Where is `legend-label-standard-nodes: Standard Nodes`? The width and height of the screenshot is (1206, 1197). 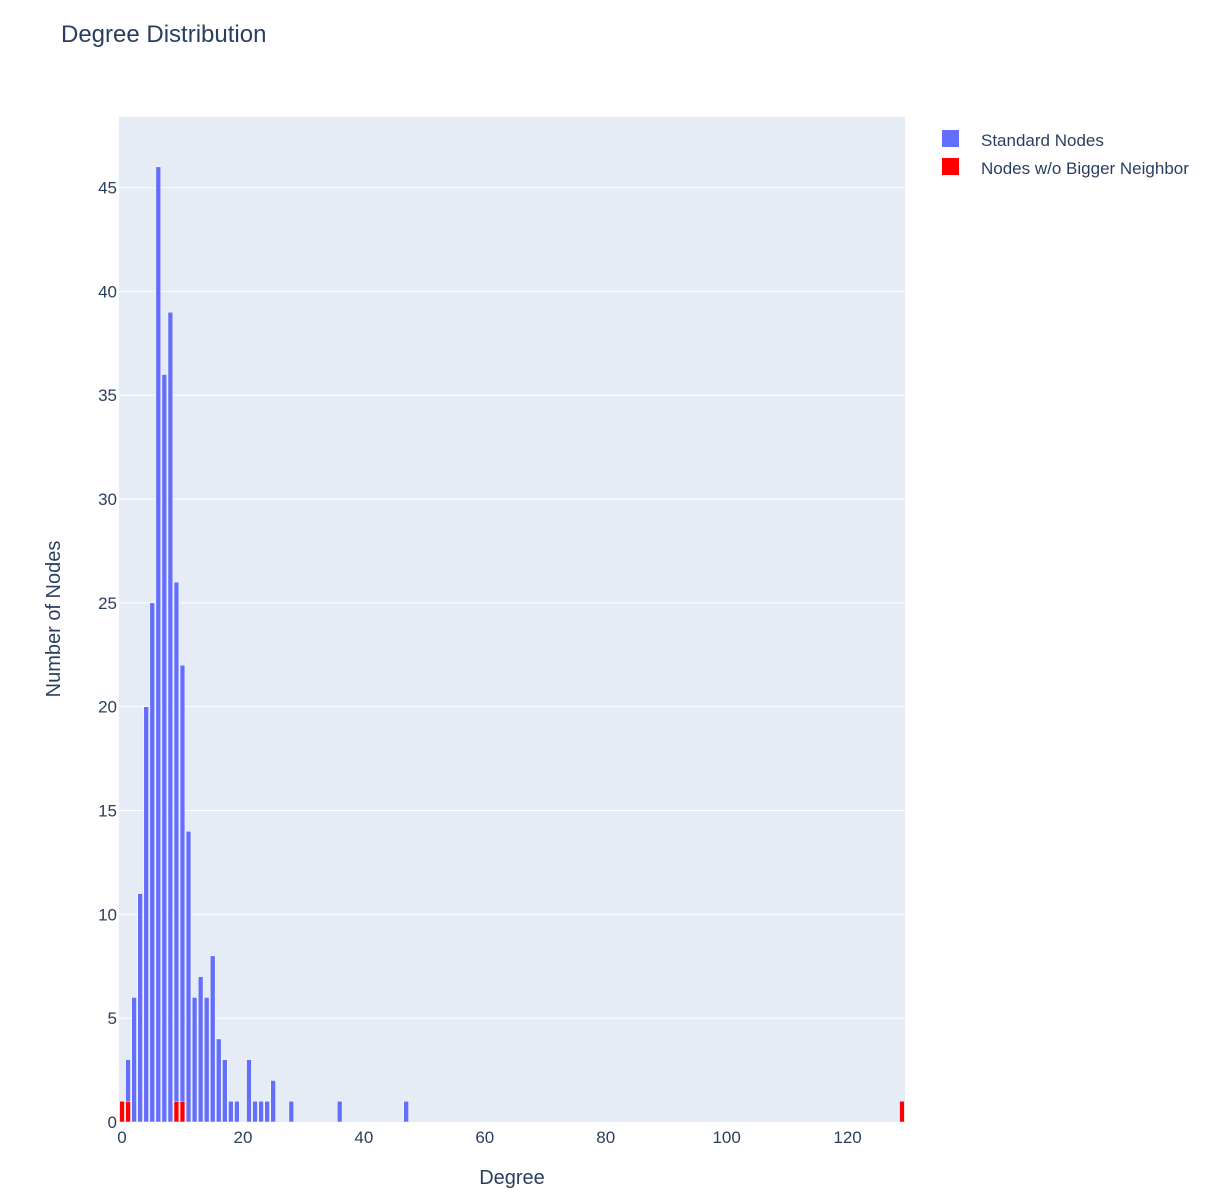
legend-label-standard-nodes: Standard Nodes is located at coordinates (1042, 140).